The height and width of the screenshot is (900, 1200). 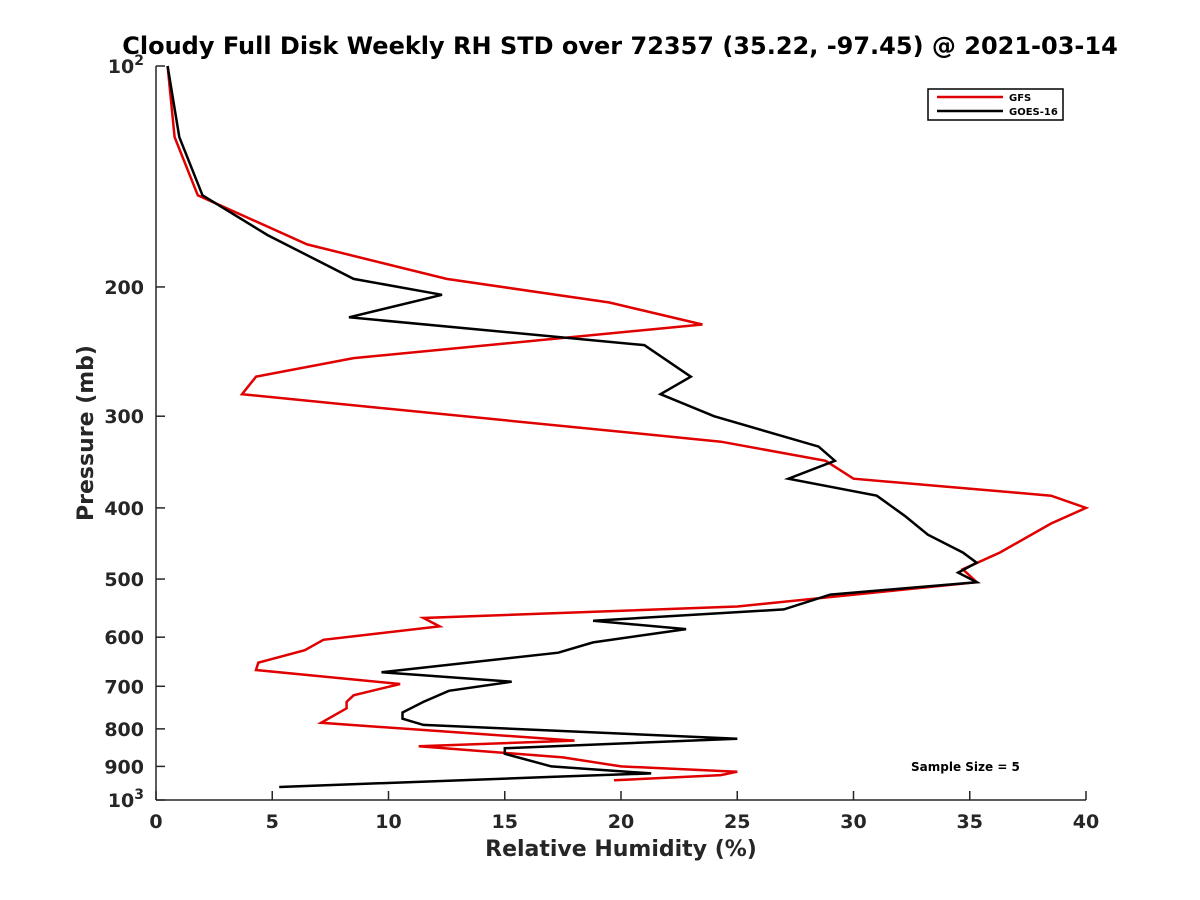 I want to click on x-tick-label: 10, so click(x=388, y=822).